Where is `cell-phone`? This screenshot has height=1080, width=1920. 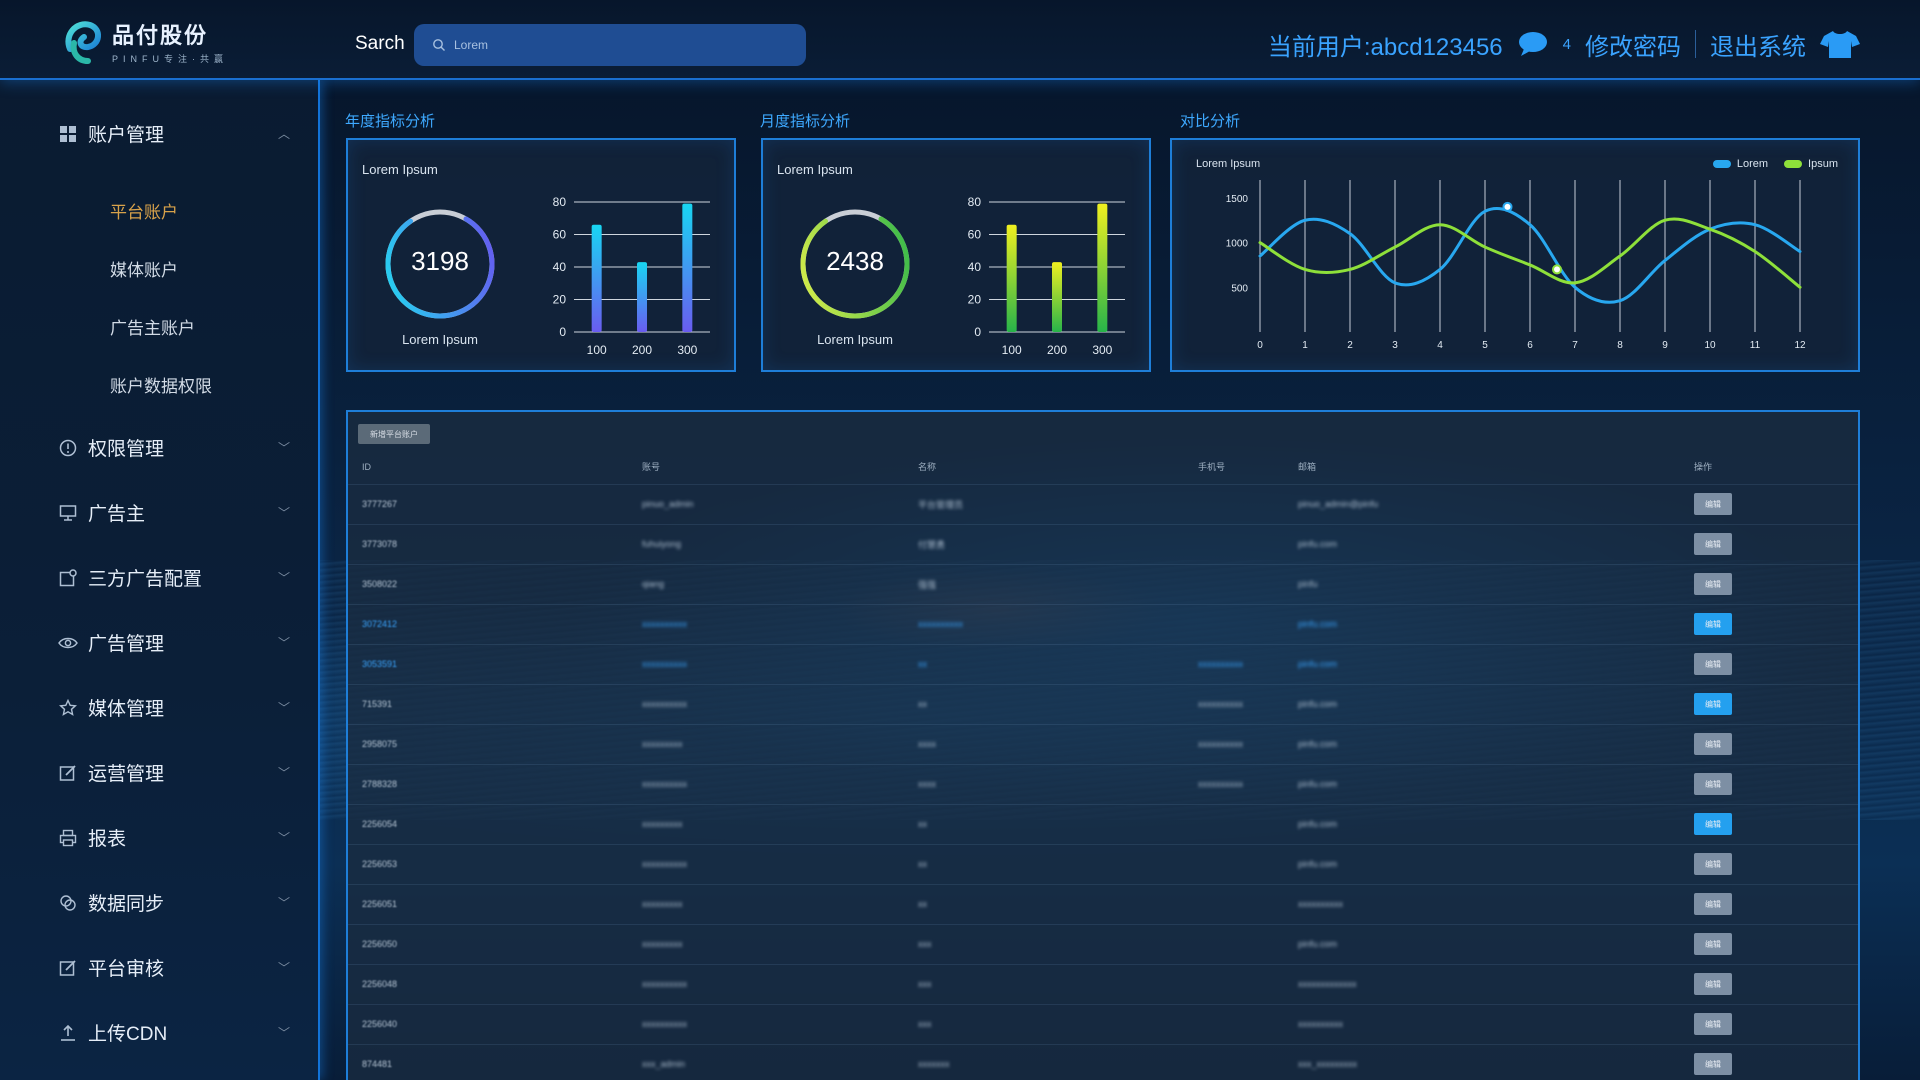
cell-phone is located at coordinates (1234, 864).